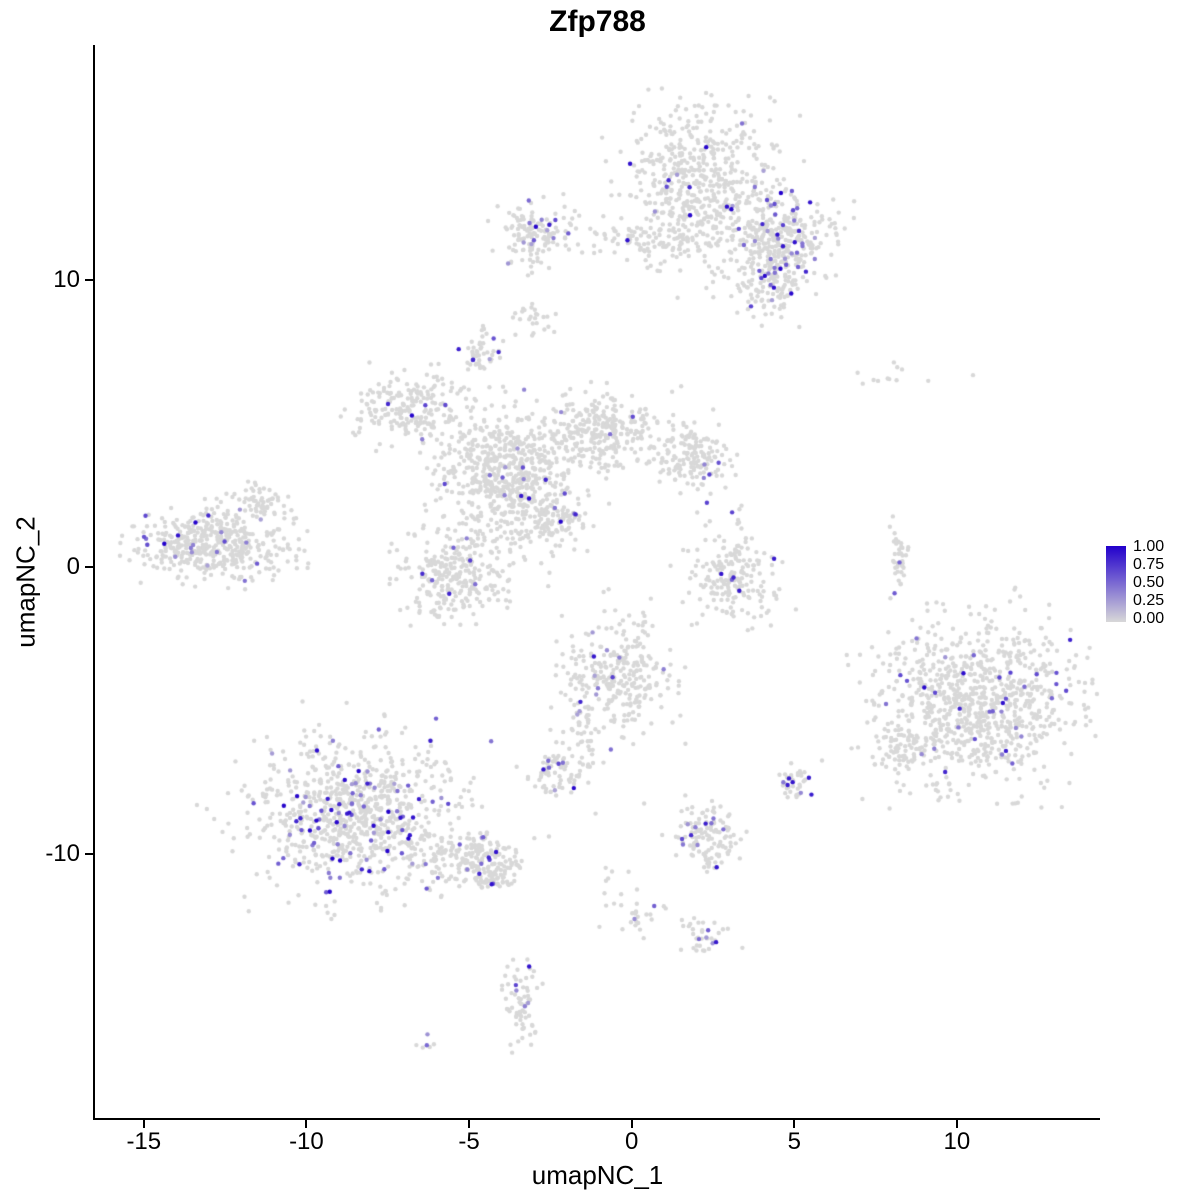  What do you see at coordinates (144, 1141) in the screenshot?
I see `x-tick-label: -15` at bounding box center [144, 1141].